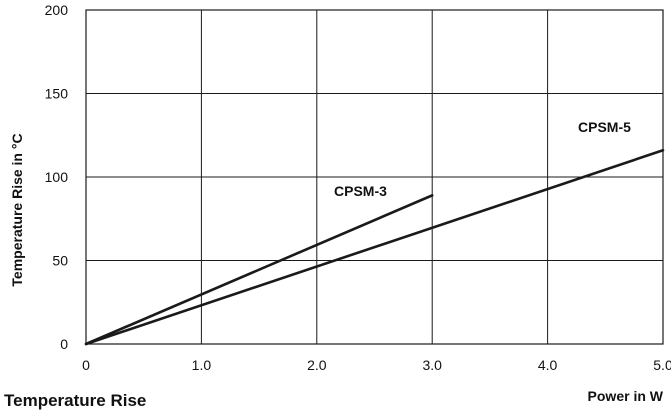  Describe the element at coordinates (64, 344) in the screenshot. I see `y-tick-label: 0` at that location.